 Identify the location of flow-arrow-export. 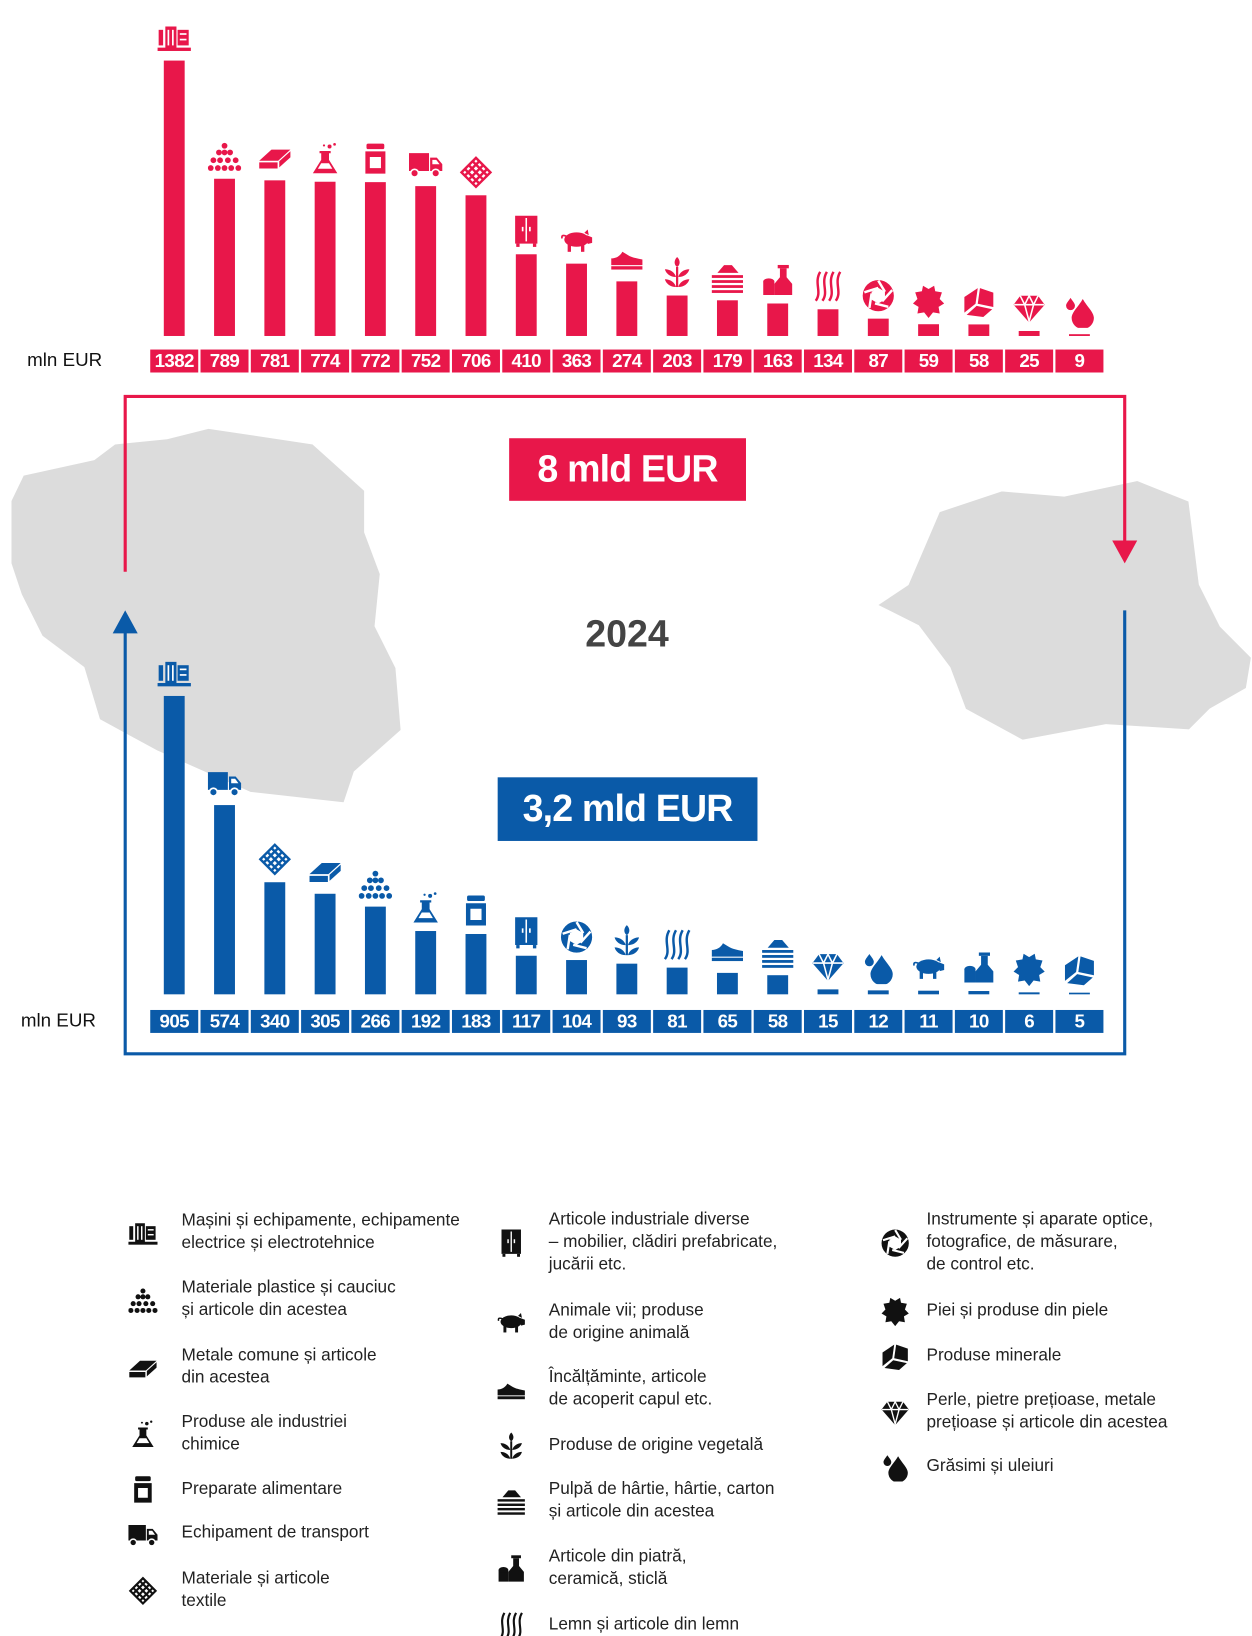
(625, 483).